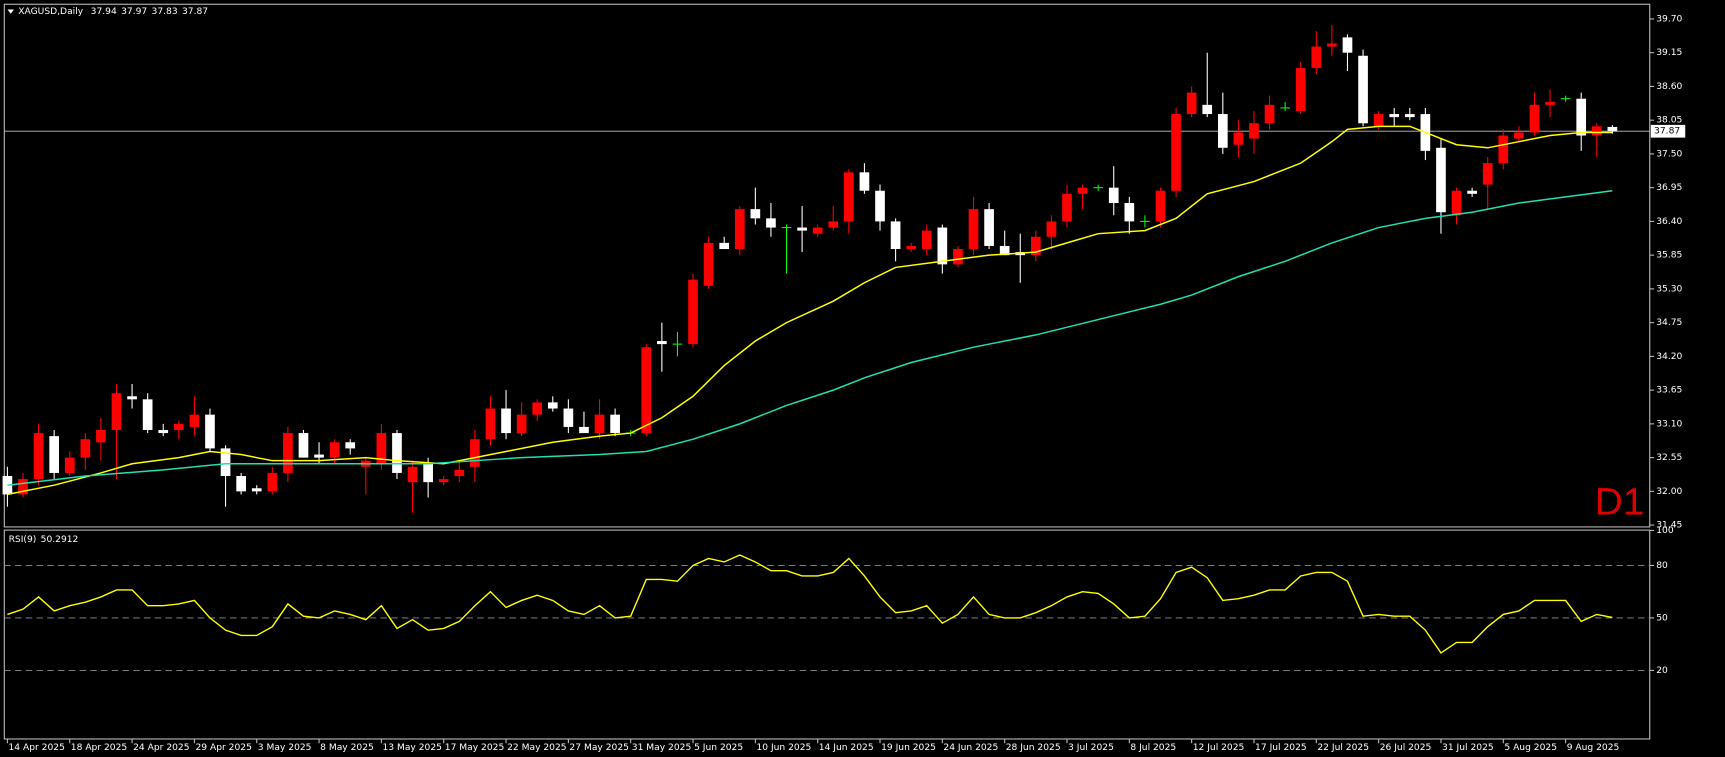 The image size is (1725, 757). Describe the element at coordinates (1669, 289) in the screenshot. I see `y-tick-label: 35.30` at that location.